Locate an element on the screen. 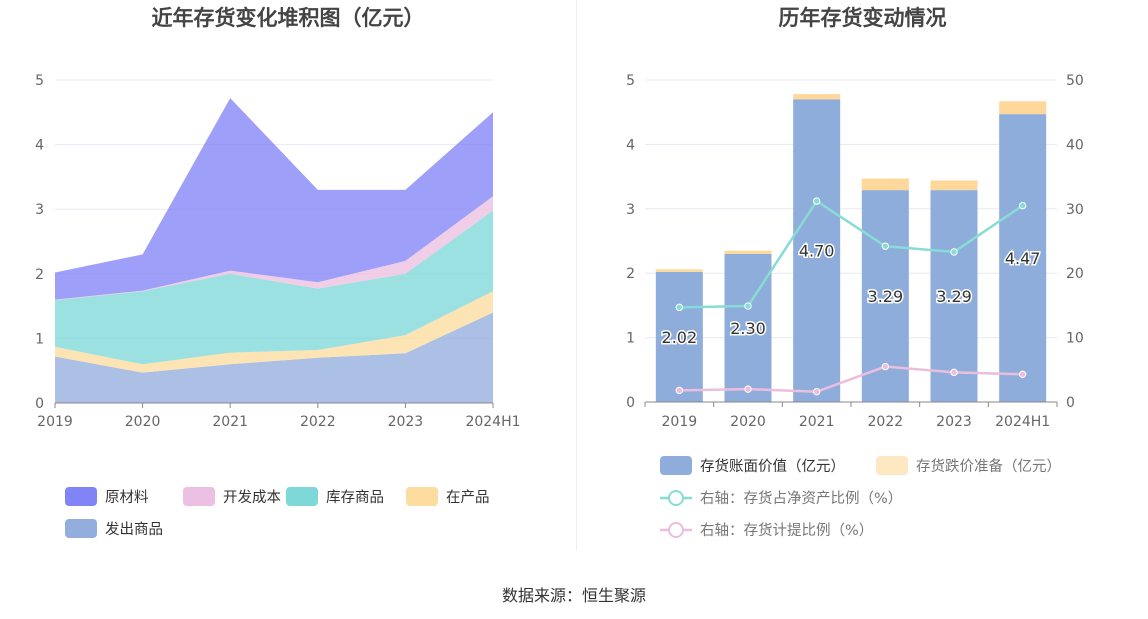 Image resolution: width=1148 pixels, height=619 pixels. legend-label: 右轴：存货计提比例（%） is located at coordinates (786, 530).